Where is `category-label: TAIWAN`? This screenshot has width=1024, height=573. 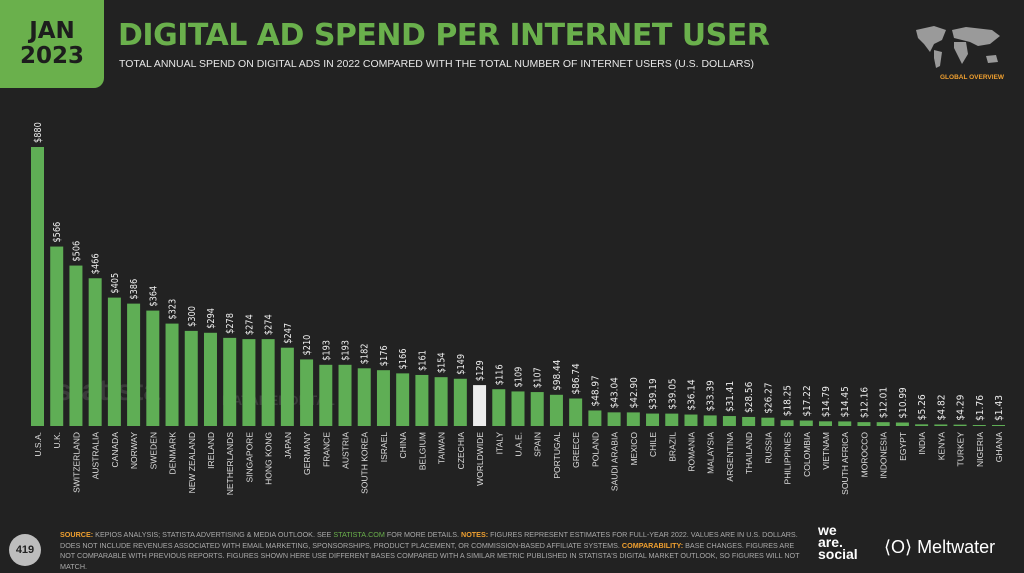 category-label: TAIWAN is located at coordinates (442, 448).